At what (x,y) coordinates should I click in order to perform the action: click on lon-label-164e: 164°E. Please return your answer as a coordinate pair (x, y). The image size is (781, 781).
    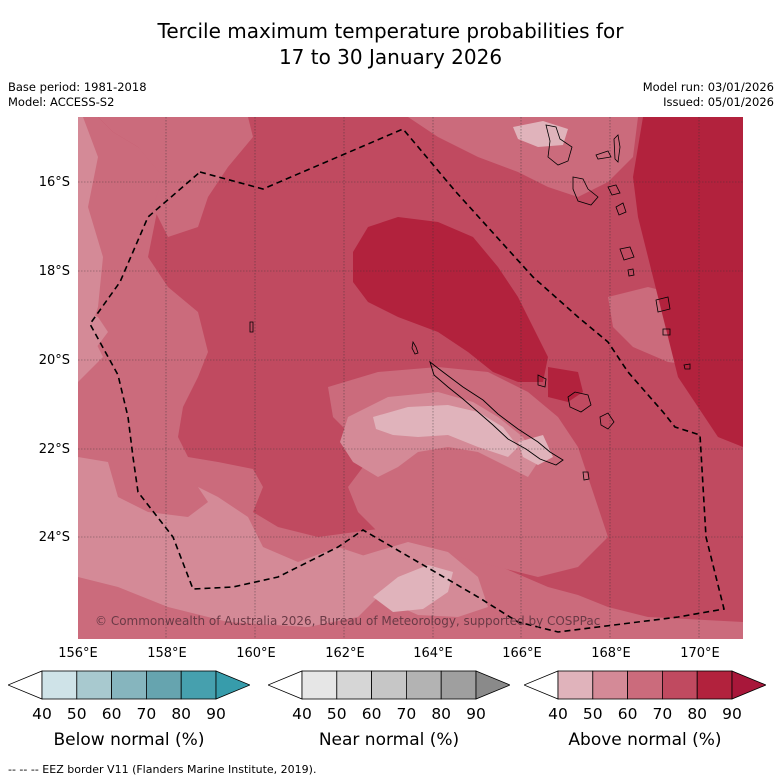
    Looking at the image, I should click on (433, 653).